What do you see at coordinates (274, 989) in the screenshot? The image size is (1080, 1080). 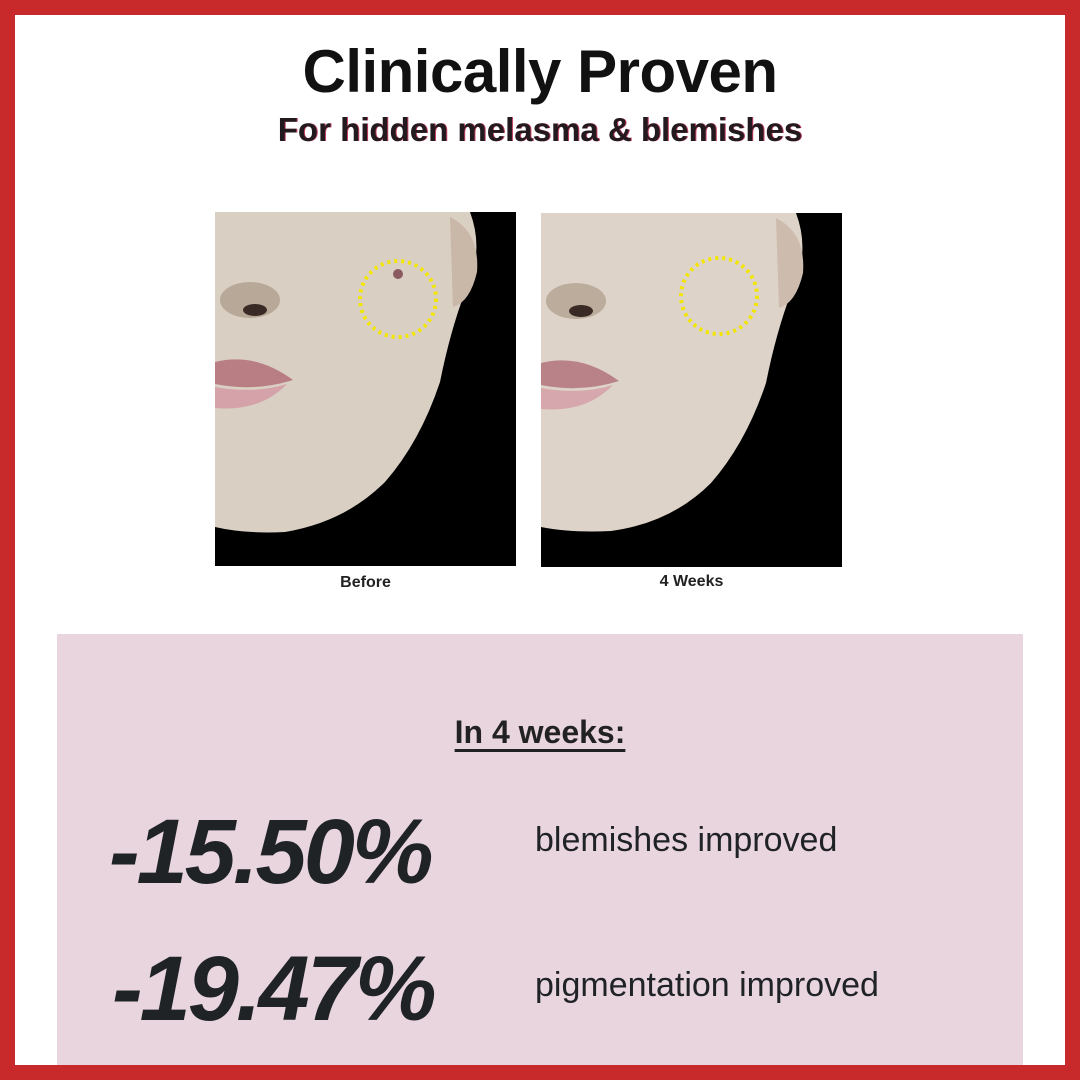 I see `stat-value-pigmentation: -19.47%` at bounding box center [274, 989].